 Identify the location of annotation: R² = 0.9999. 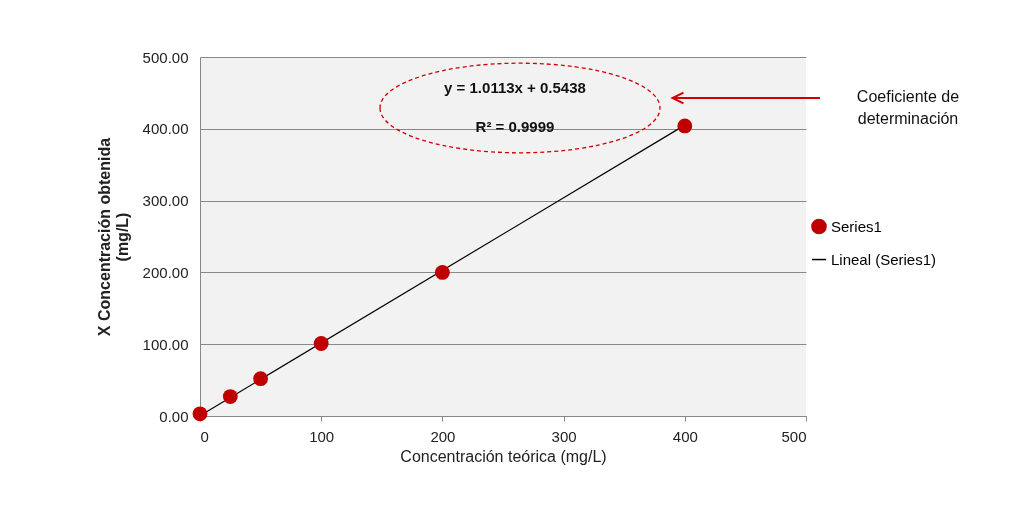
(515, 126).